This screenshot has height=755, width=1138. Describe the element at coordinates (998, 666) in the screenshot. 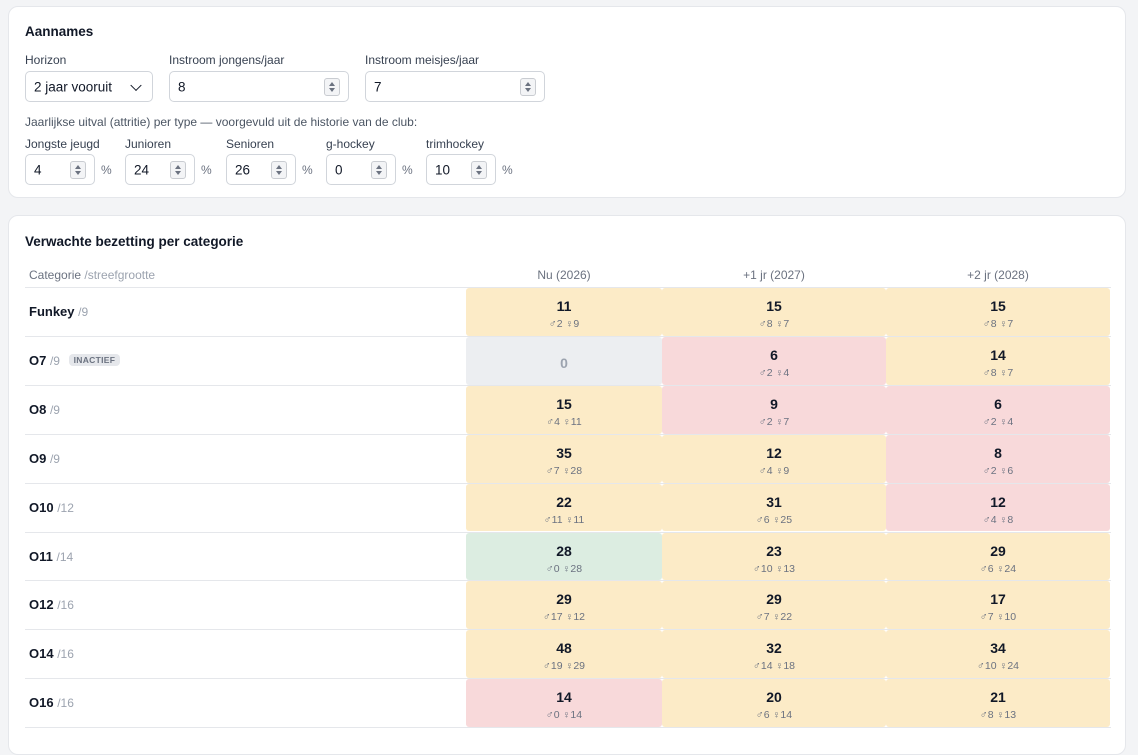

I see `cell-gender-split: ♂10 ♀24` at that location.